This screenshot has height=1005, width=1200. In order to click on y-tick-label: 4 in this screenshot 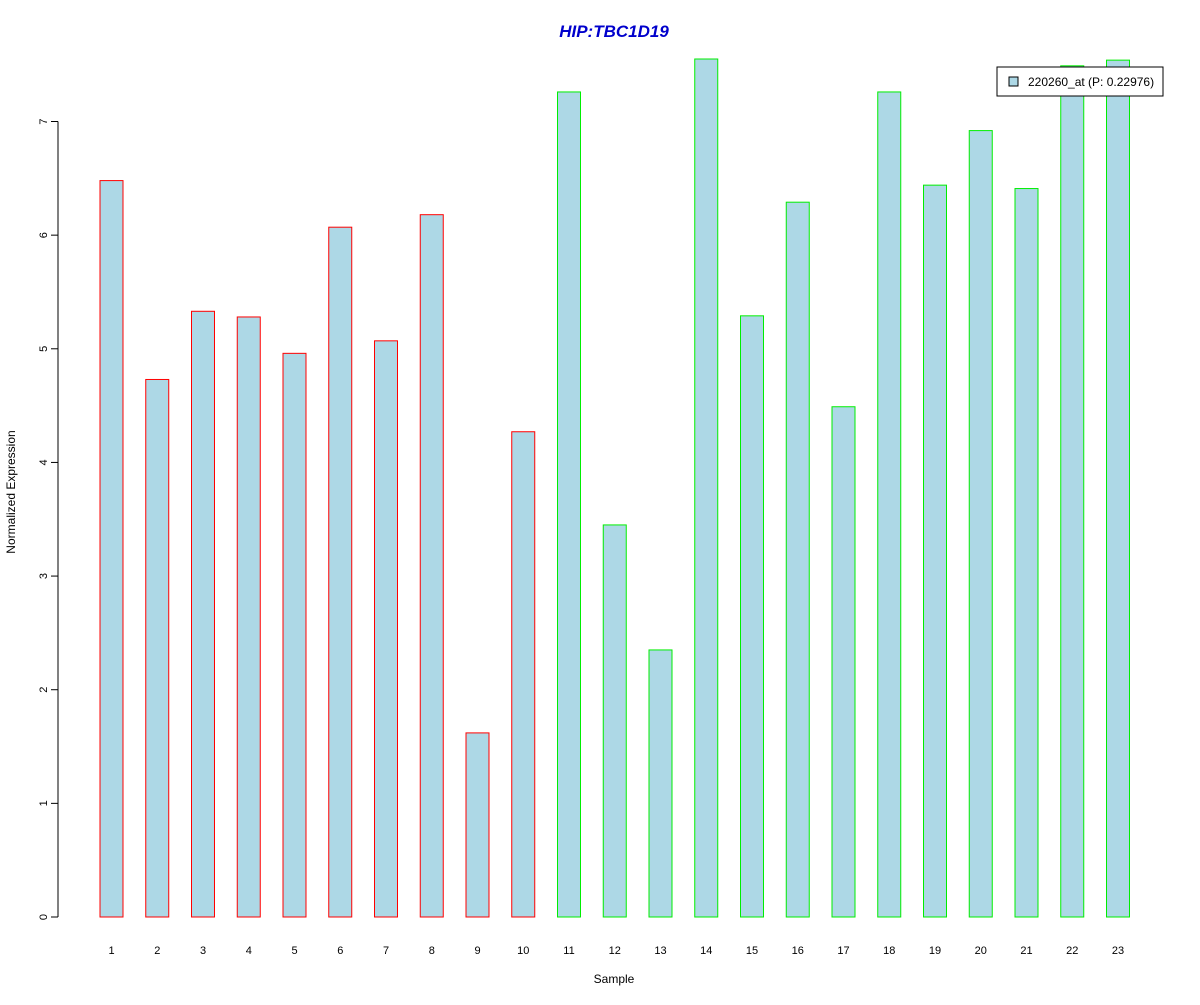, I will do `click(44, 462)`.